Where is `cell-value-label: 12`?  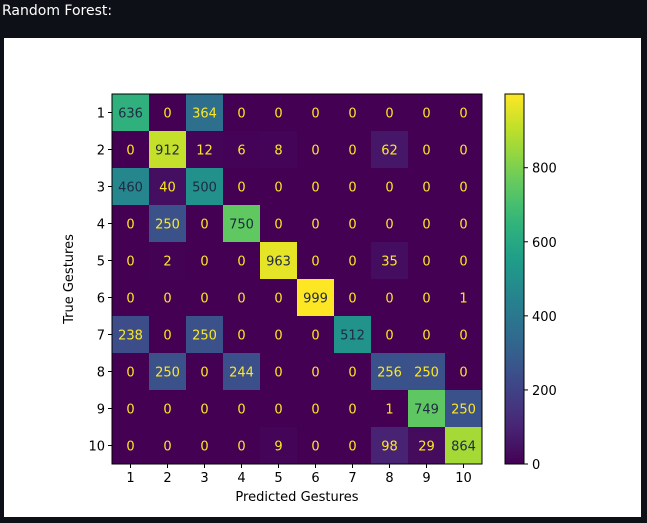 cell-value-label: 12 is located at coordinates (204, 151).